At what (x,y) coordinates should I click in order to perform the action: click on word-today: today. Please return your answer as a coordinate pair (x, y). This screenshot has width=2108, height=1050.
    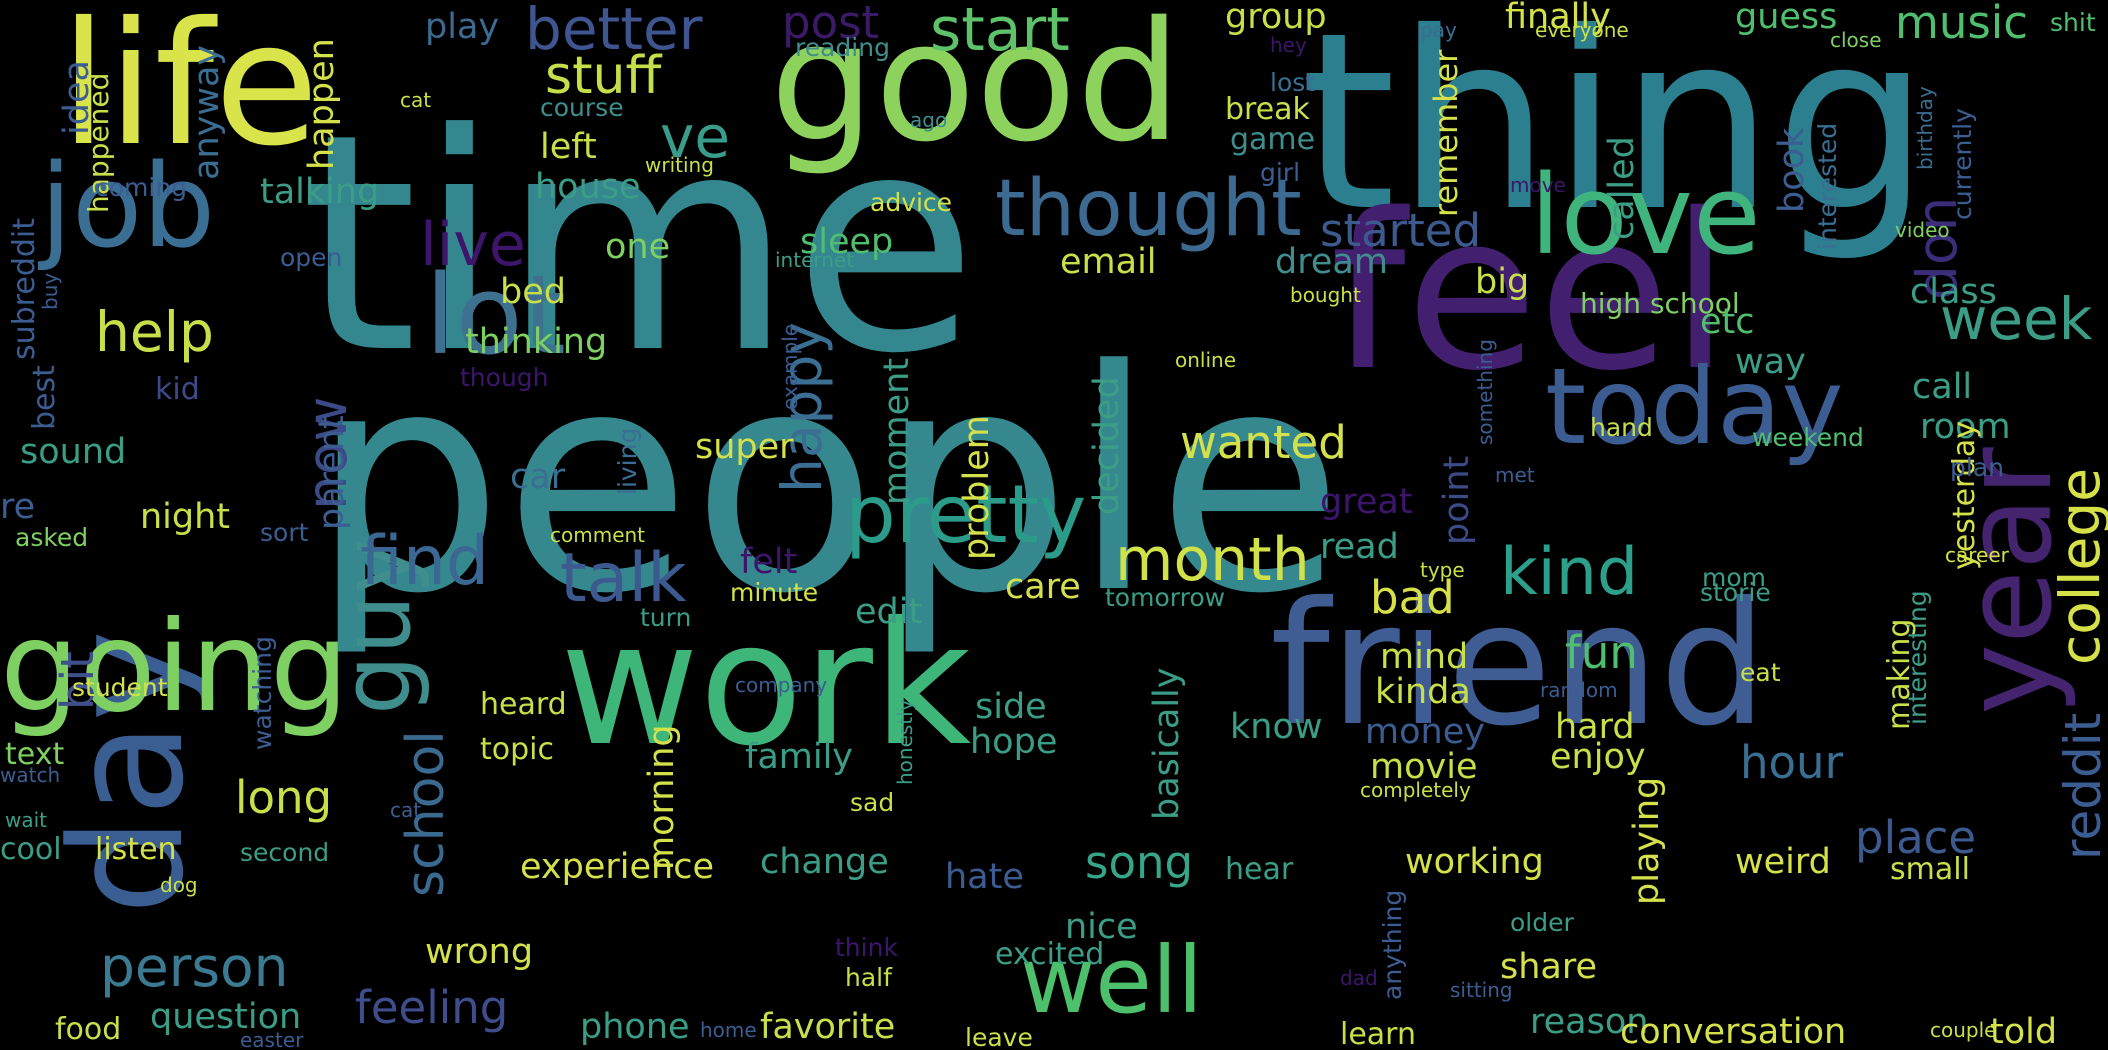
    Looking at the image, I should click on (1694, 407).